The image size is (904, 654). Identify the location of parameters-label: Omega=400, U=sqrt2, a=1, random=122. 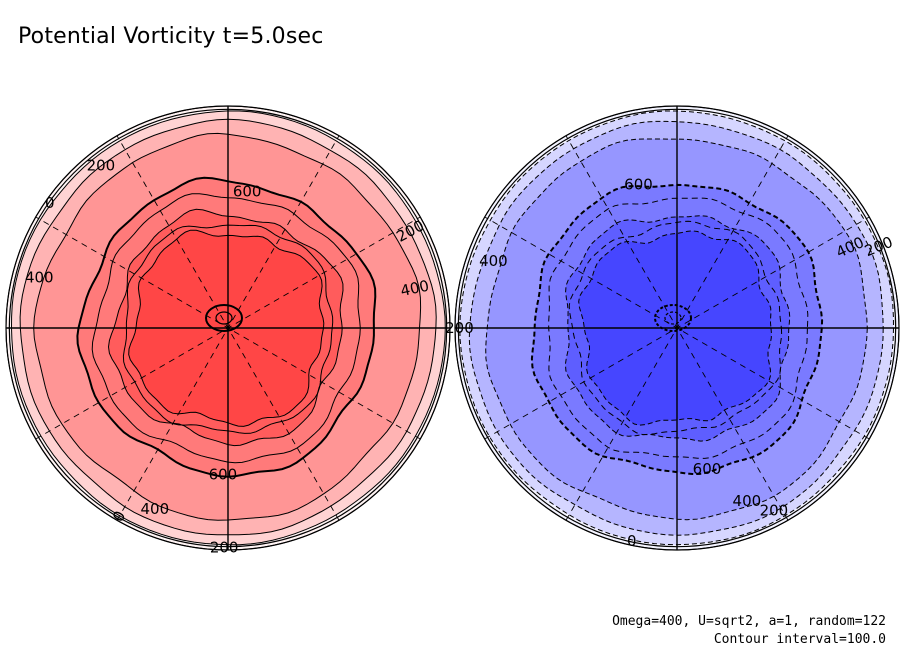
(749, 621).